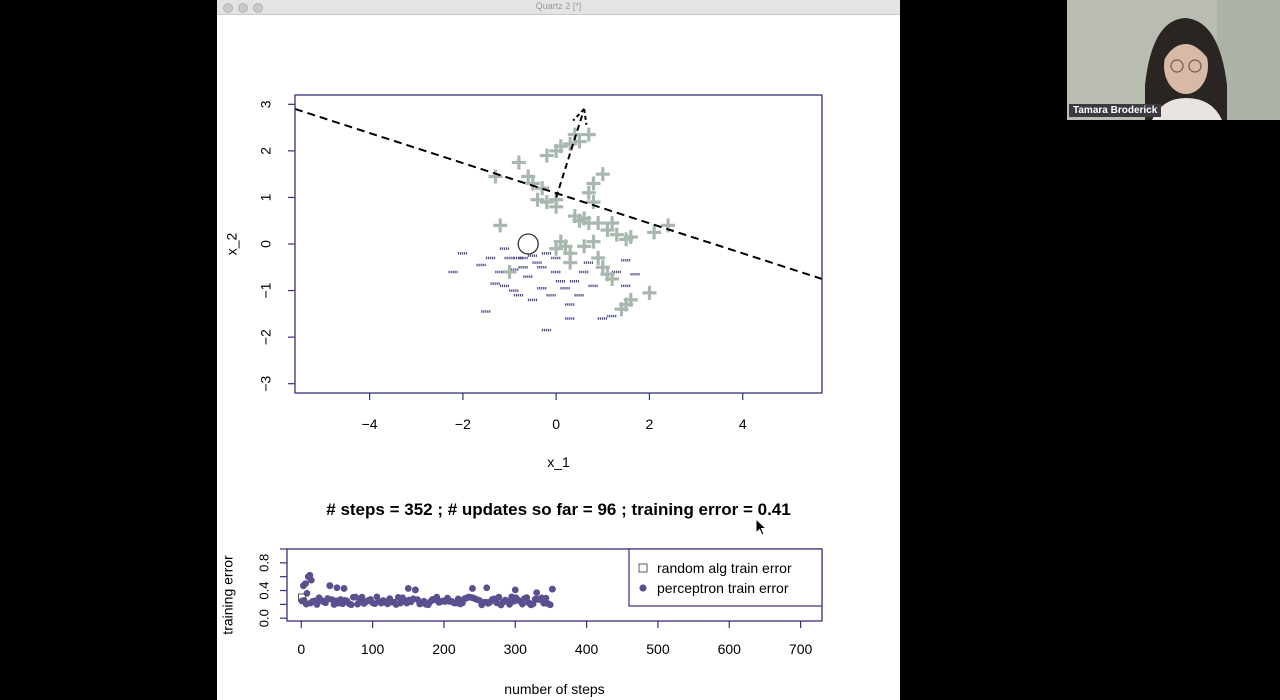 The width and height of the screenshot is (1280, 700). Describe the element at coordinates (554, 689) in the screenshot. I see `x-axis-label: number of steps` at that location.